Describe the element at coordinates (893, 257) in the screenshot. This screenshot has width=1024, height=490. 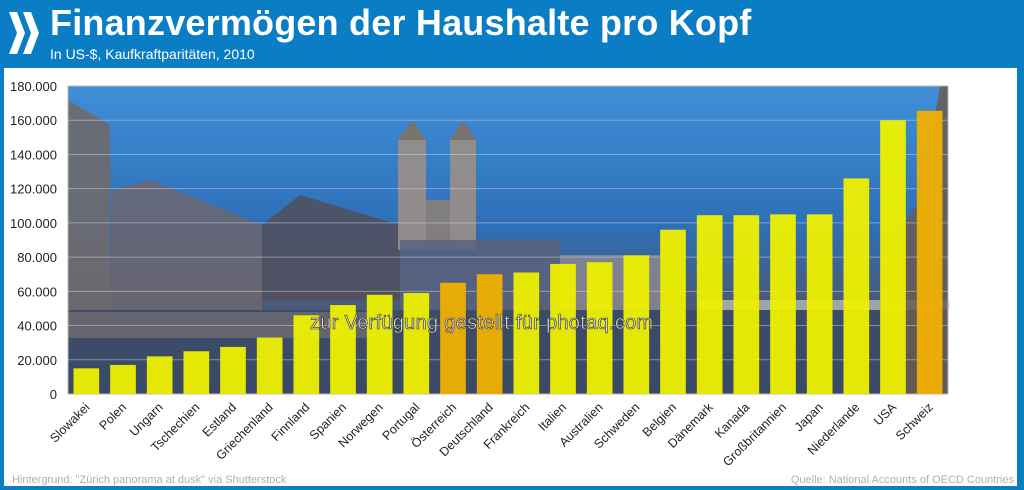
I see `bar-usa` at that location.